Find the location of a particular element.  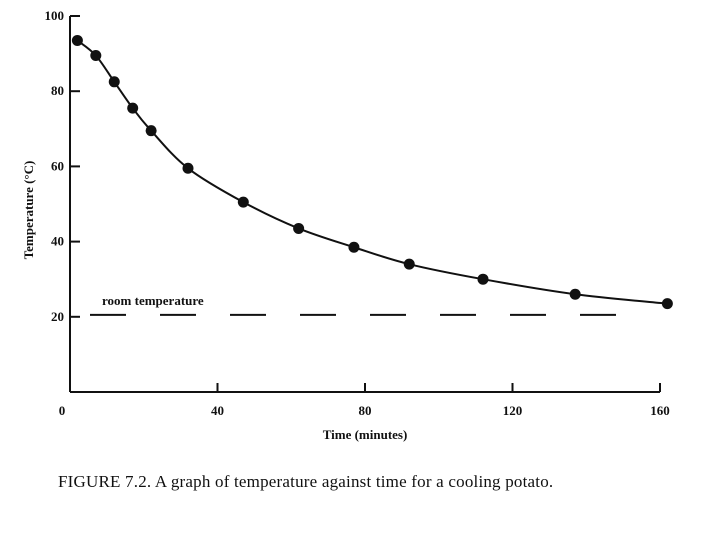

room-temperature-label: room temperature is located at coordinates (153, 300).